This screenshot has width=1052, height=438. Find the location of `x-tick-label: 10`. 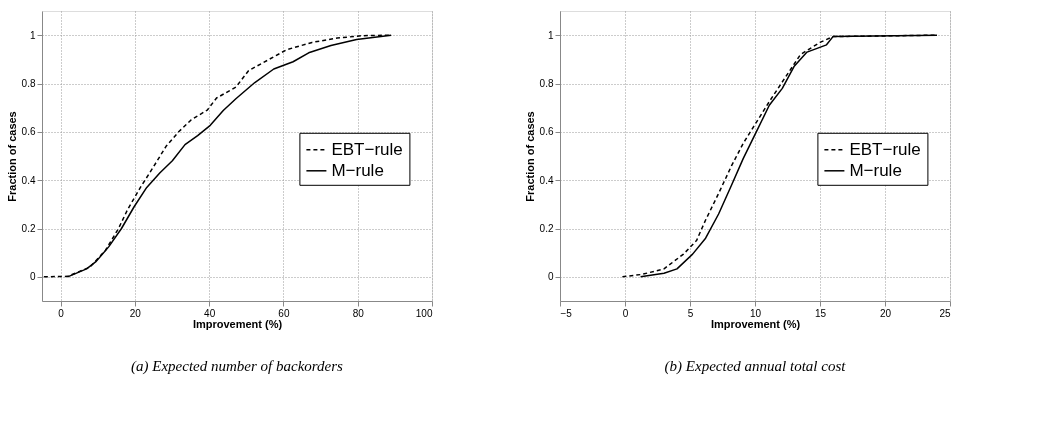

x-tick-label: 10 is located at coordinates (755, 313).